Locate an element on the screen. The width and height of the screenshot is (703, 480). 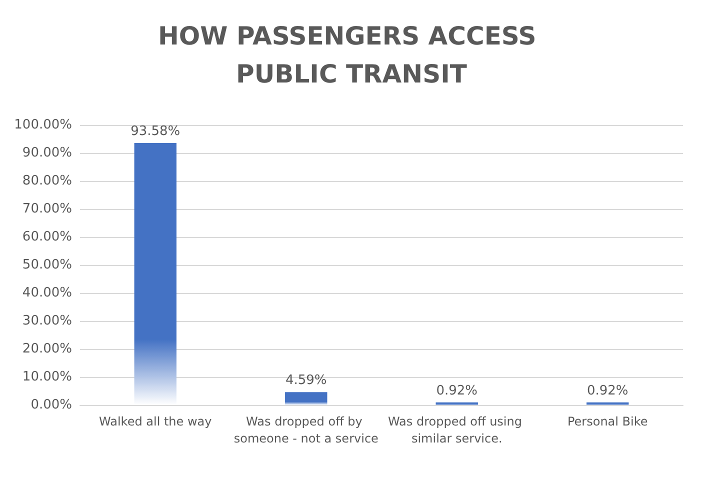
y-tick-label: 90.00% is located at coordinates (47, 153).